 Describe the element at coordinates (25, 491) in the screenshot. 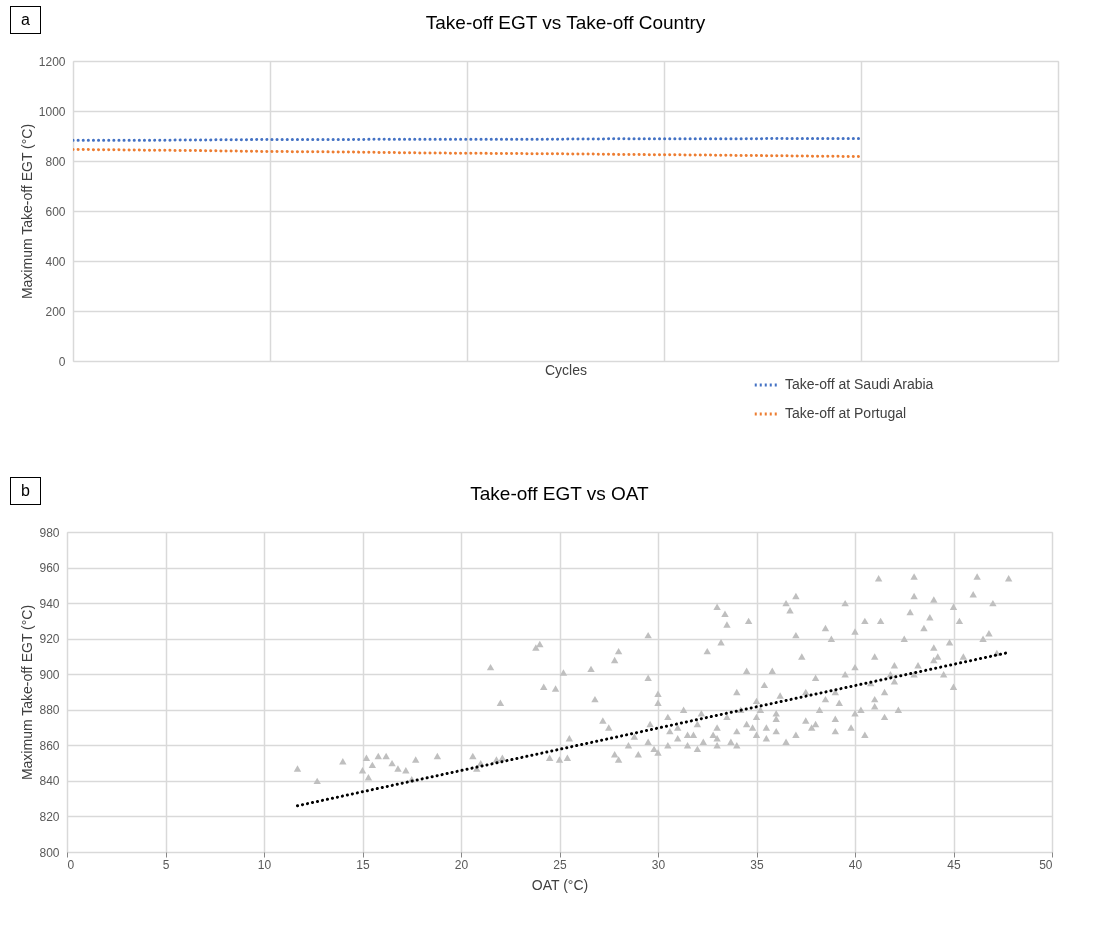

I see `text: b` at that location.